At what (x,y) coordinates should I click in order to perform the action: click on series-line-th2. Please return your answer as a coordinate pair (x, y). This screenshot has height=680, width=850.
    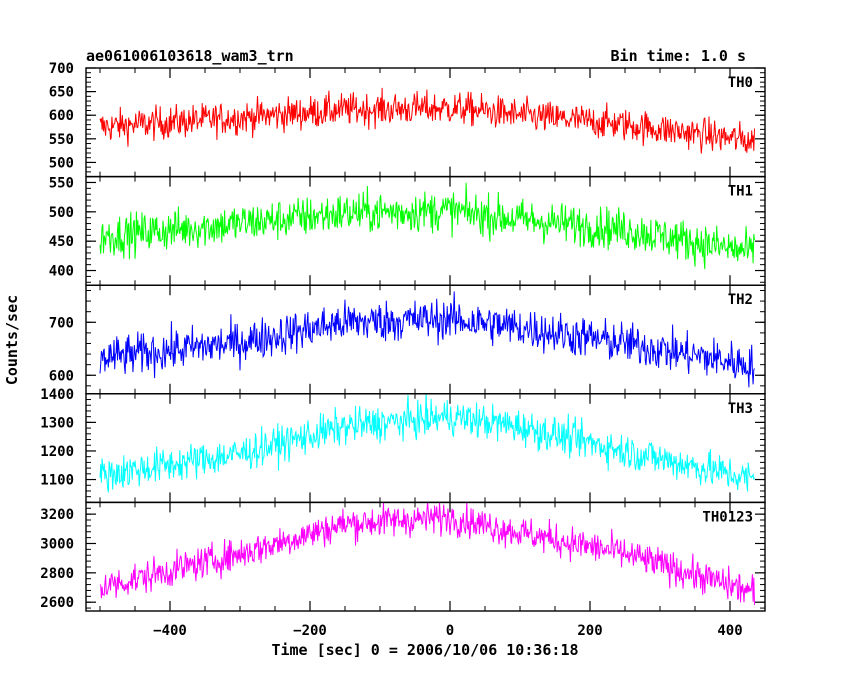
    Looking at the image, I should click on (427, 339).